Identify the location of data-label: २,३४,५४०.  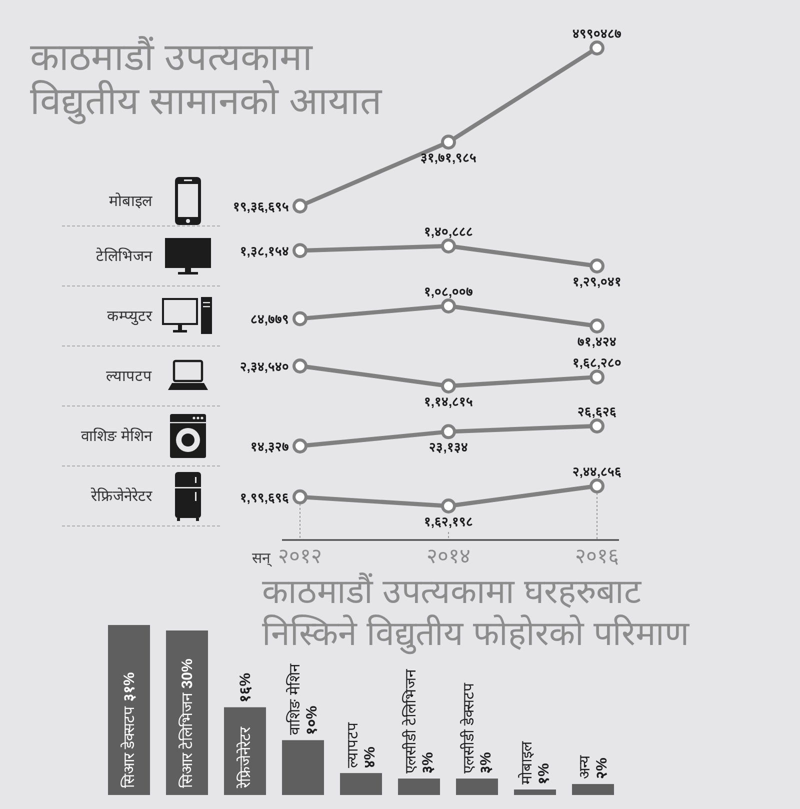
(264, 366).